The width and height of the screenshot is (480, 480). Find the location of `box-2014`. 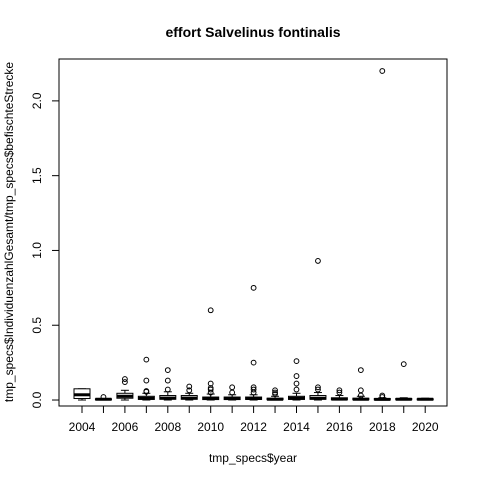

box-2014 is located at coordinates (297, 379).